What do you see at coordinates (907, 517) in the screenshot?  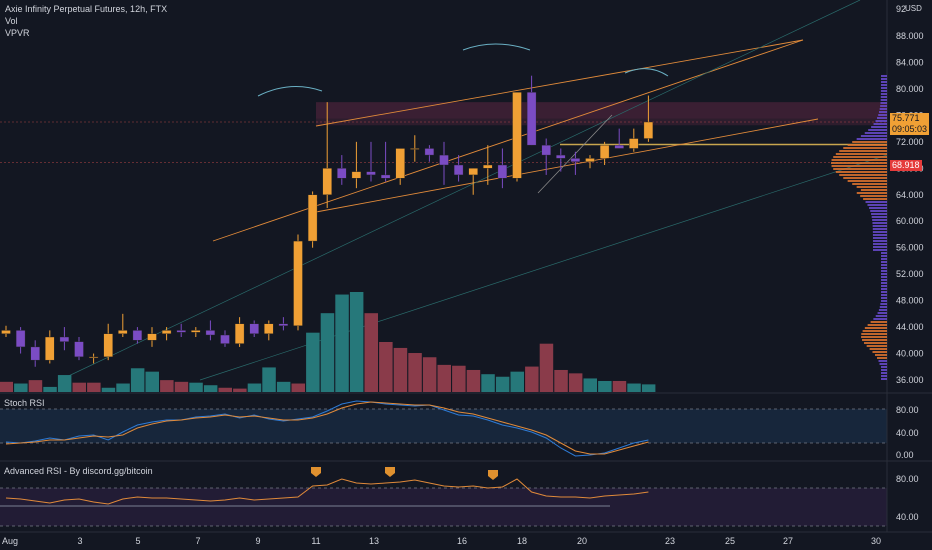 I see `adv-rsi-tick-label: 40.00` at bounding box center [907, 517].